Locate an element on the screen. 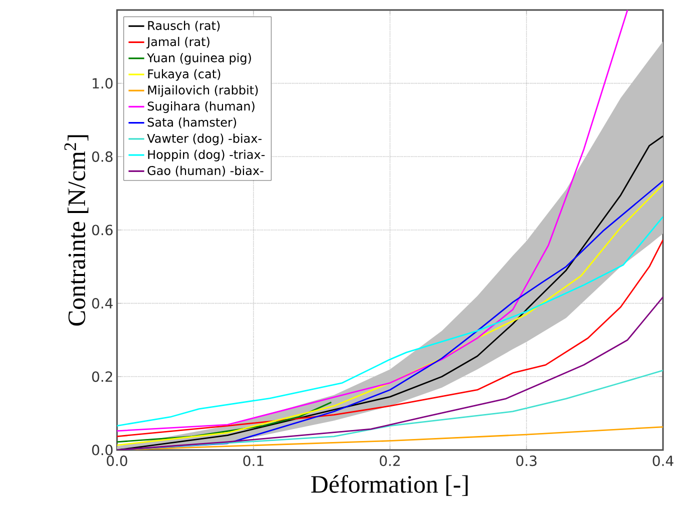 The height and width of the screenshot is (527, 683). x-tick-label: 0.4 is located at coordinates (663, 461).